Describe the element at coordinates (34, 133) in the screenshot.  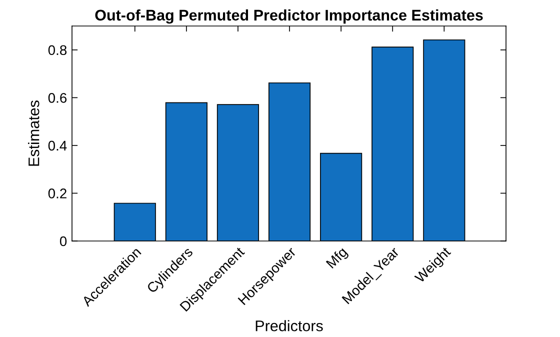
I see `y-axis-title: Estimates` at that location.